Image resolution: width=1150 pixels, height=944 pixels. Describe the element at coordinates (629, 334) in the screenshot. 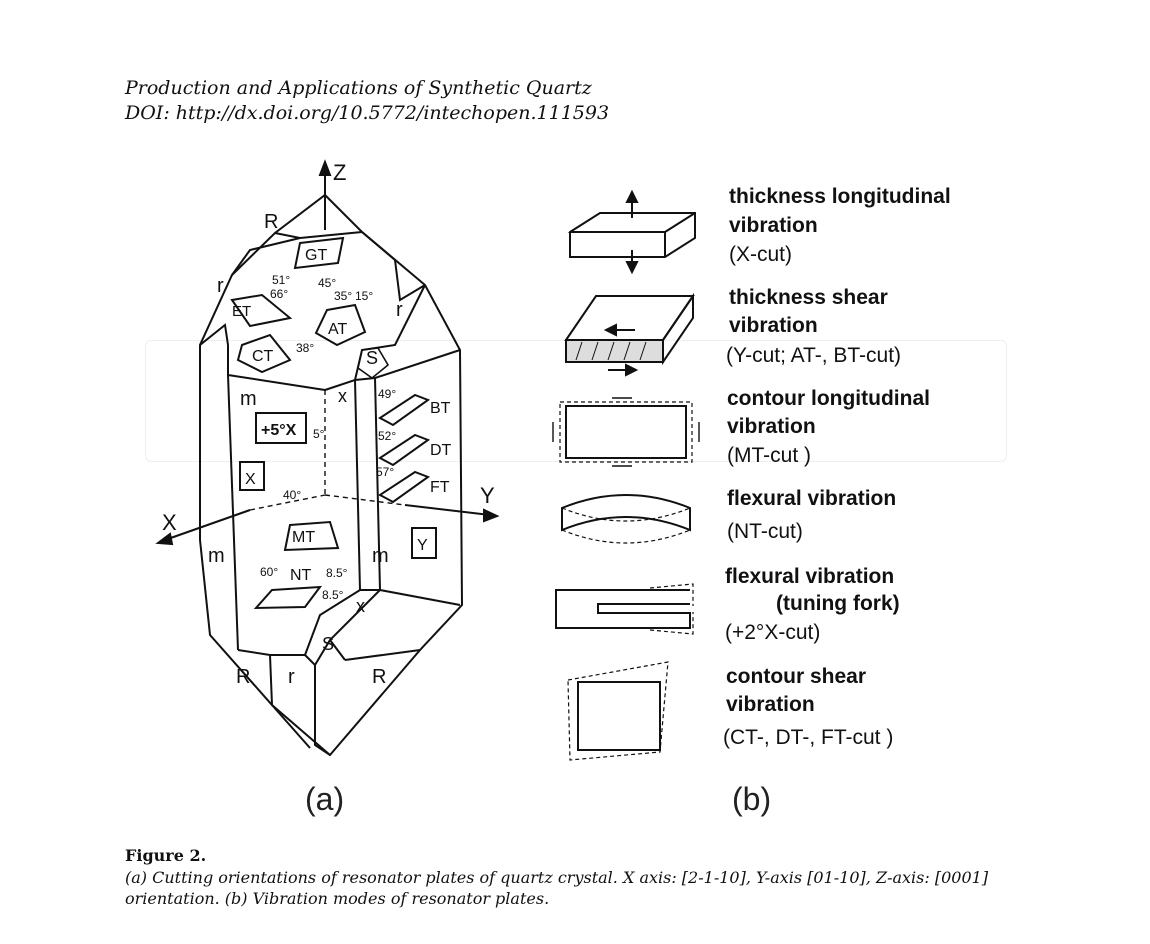

I see `icon-thickness-shear` at that location.